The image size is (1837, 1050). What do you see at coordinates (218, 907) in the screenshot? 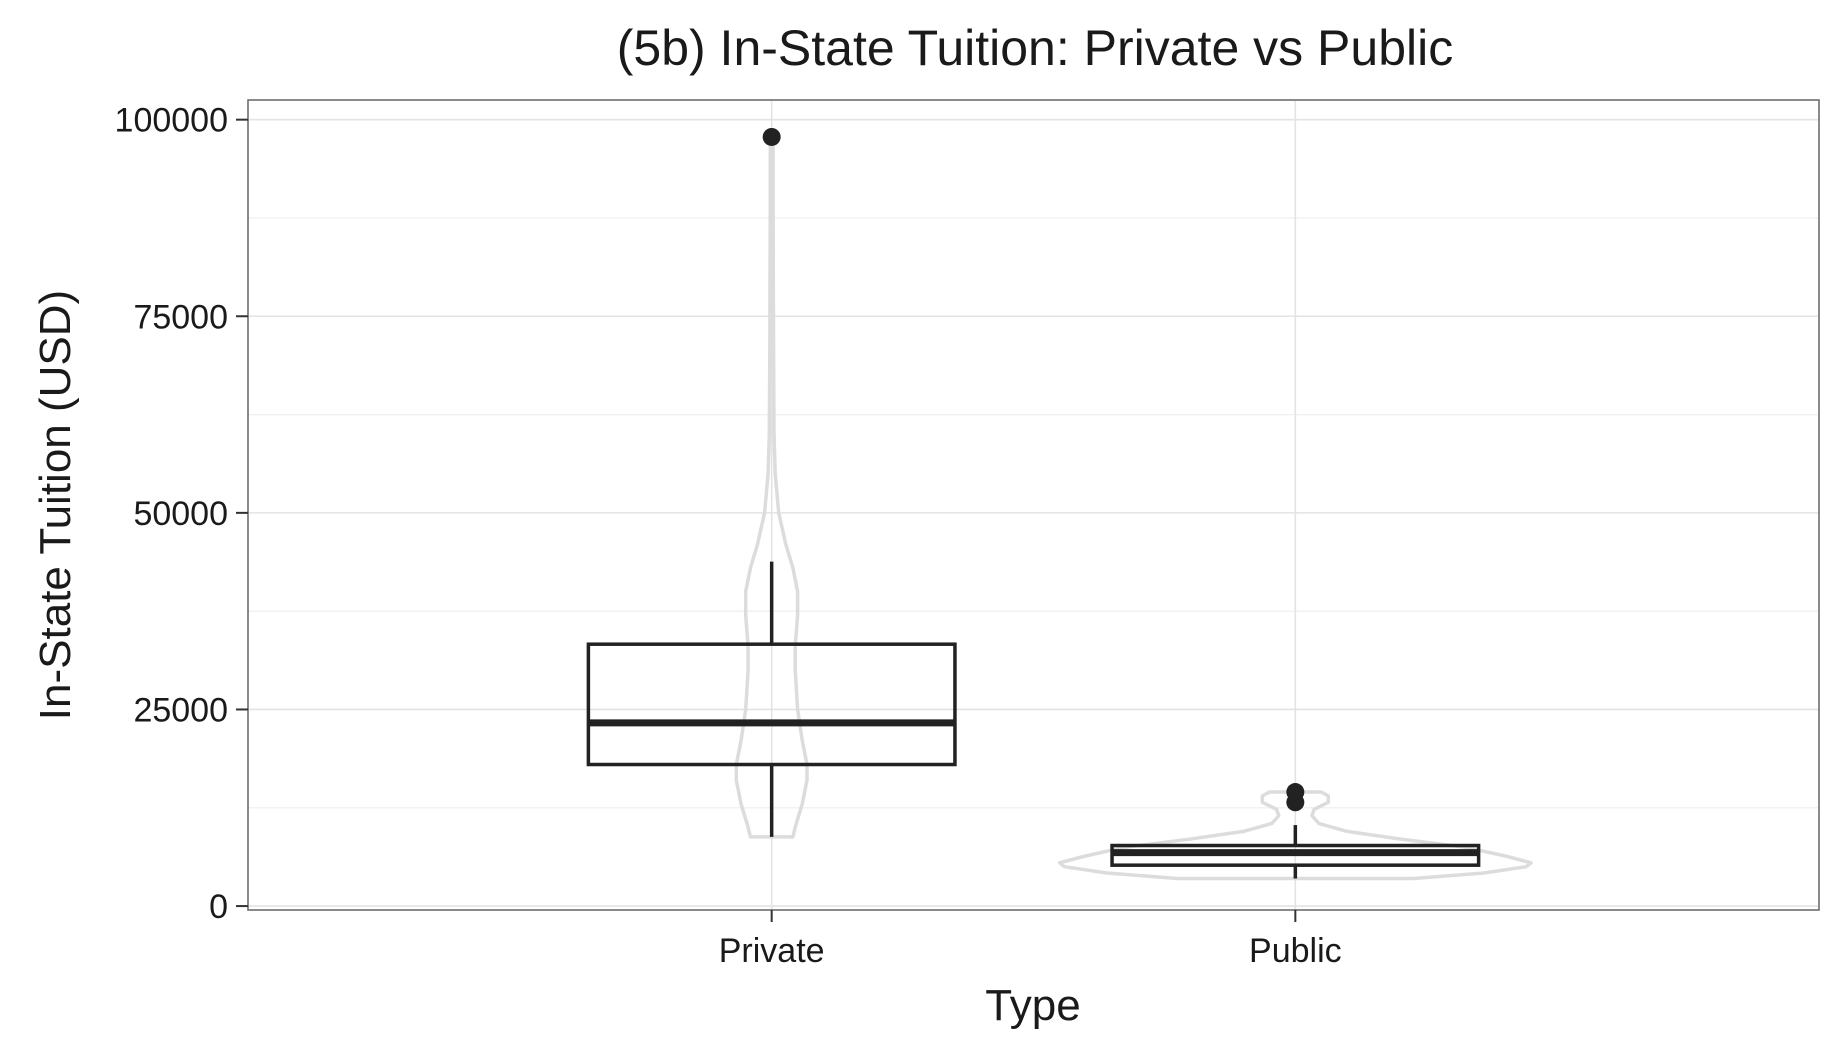
I see `y-tick-label: 0` at bounding box center [218, 907].